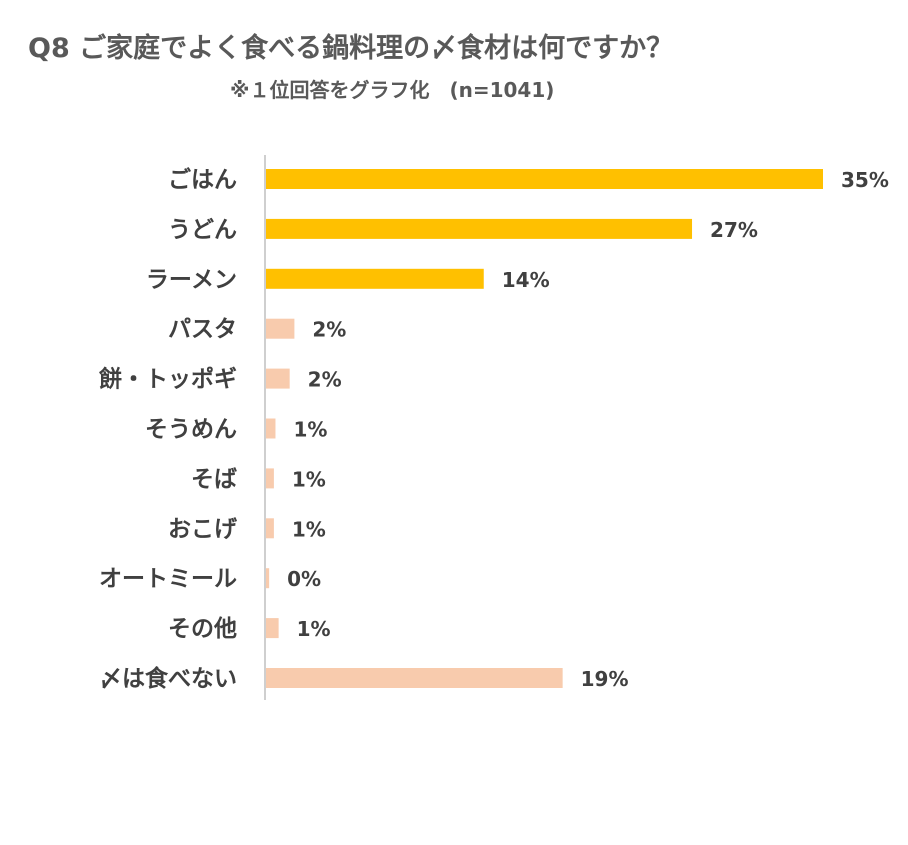 The image size is (908, 845). What do you see at coordinates (168, 678) in the screenshot?
I see `category-label: 〆は食べない` at bounding box center [168, 678].